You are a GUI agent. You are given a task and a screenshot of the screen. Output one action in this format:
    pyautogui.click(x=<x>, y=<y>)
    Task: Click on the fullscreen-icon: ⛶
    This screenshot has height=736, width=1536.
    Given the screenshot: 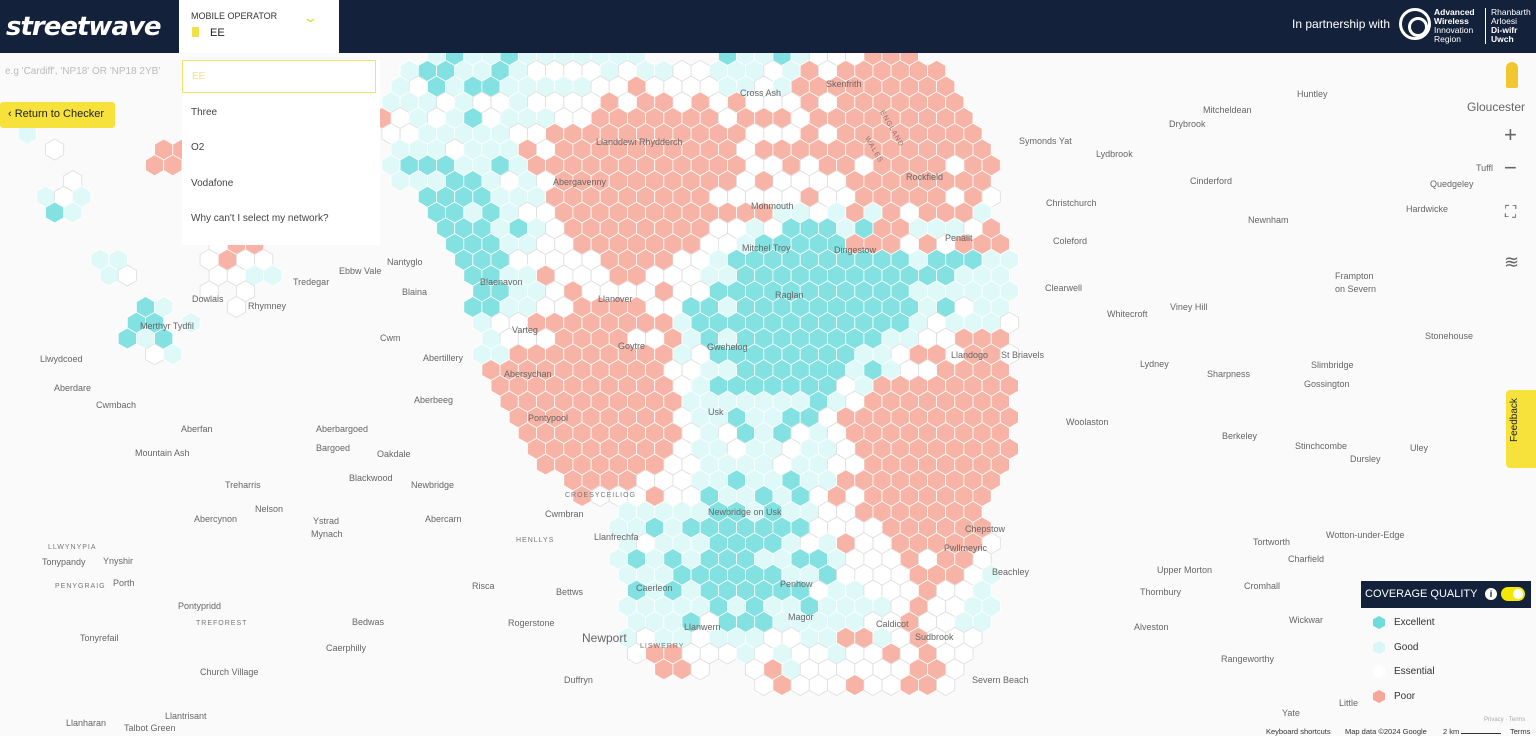 What is the action you would take?
    pyautogui.click(x=1511, y=212)
    